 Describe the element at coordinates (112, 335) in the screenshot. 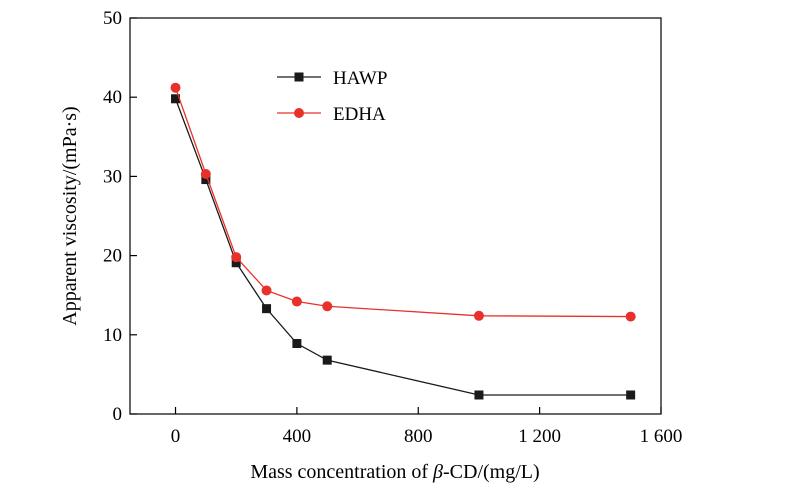

I see `y-tick-label: 10` at that location.